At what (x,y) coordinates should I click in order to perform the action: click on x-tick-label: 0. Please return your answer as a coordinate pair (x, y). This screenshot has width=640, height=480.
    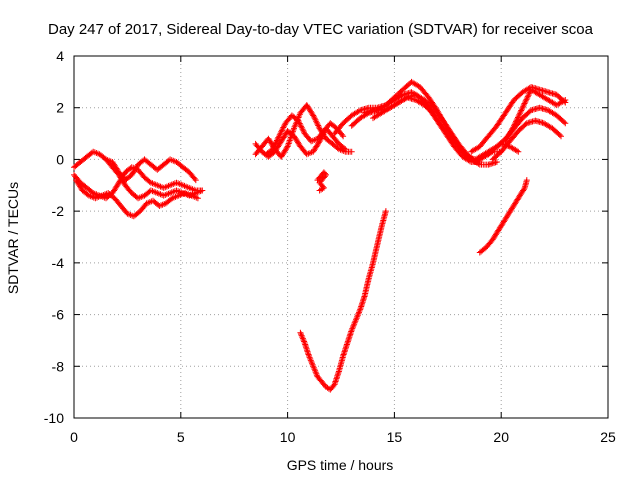
    Looking at the image, I should click on (74, 437).